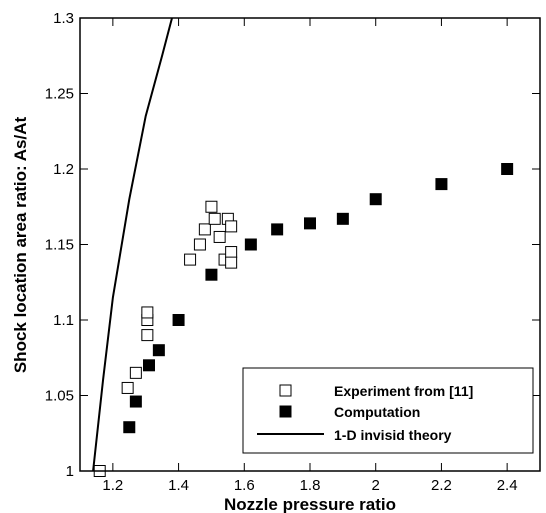 This screenshot has width=546, height=513. What do you see at coordinates (285, 411) in the screenshot?
I see `legend-marker-filled-square` at bounding box center [285, 411].